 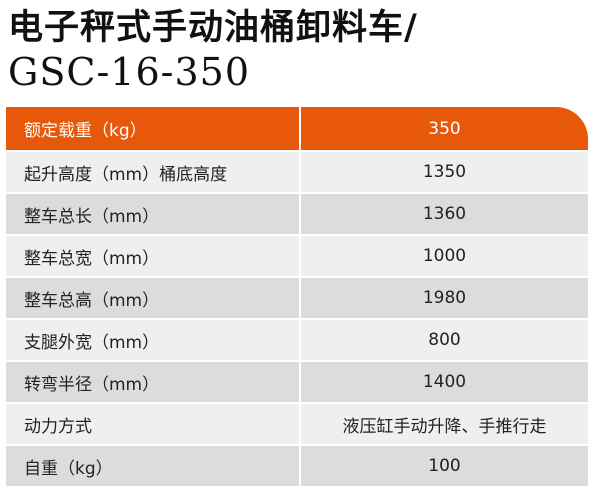 What do you see at coordinates (152, 128) in the screenshot?
I see `header-label: 额定载重（kg）` at bounding box center [152, 128].